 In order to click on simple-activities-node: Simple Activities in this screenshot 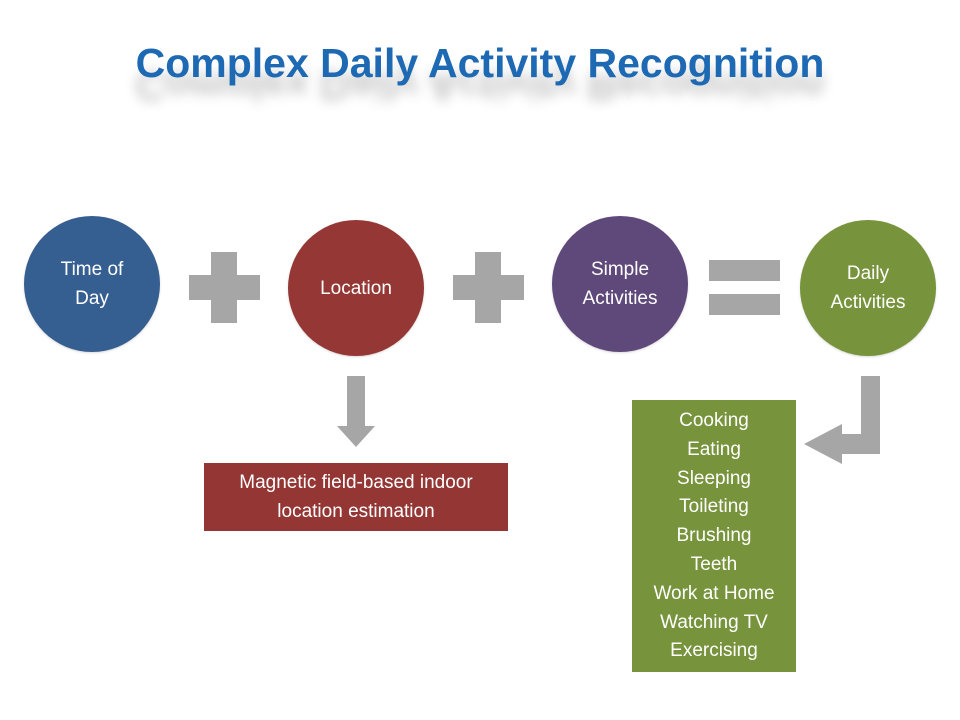, I will do `click(620, 284)`.